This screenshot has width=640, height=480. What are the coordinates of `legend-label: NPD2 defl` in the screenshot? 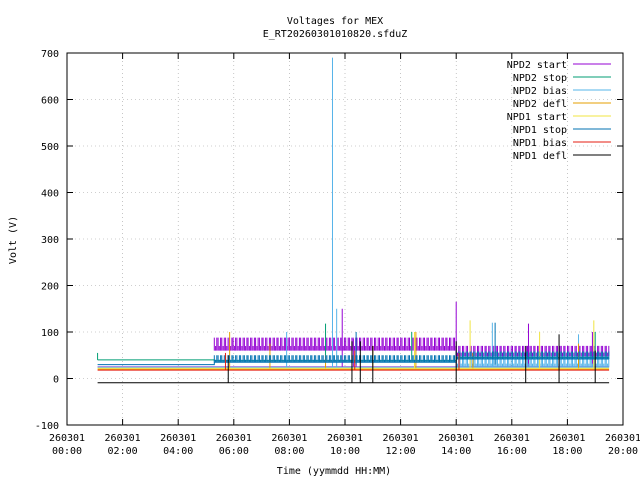 It's located at (540, 104).